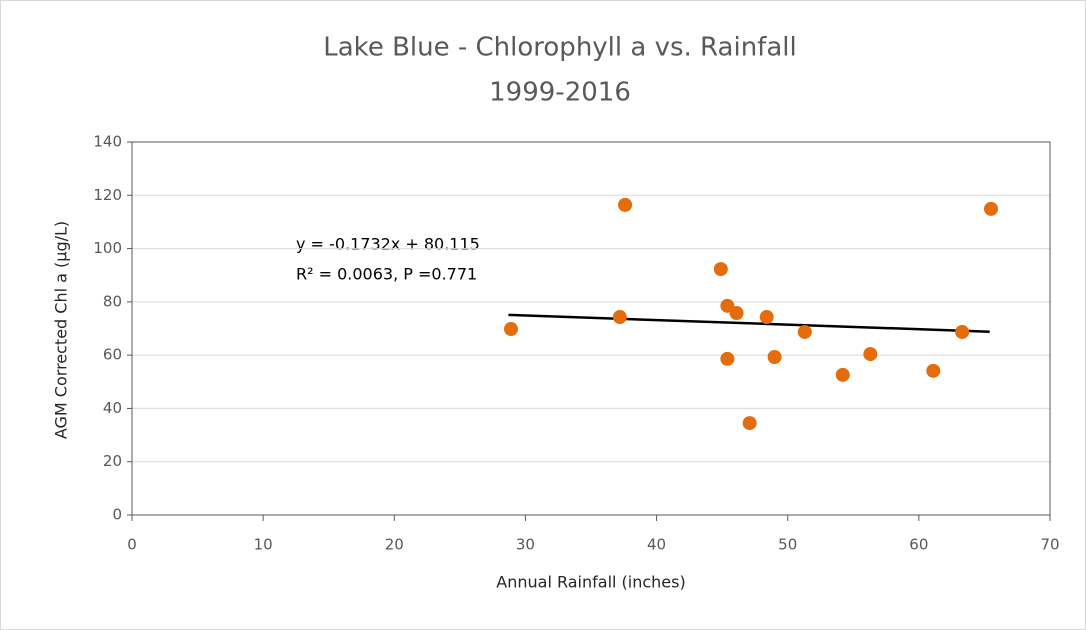  What do you see at coordinates (107, 142) in the screenshot?
I see `y-tick-label: 140` at bounding box center [107, 142].